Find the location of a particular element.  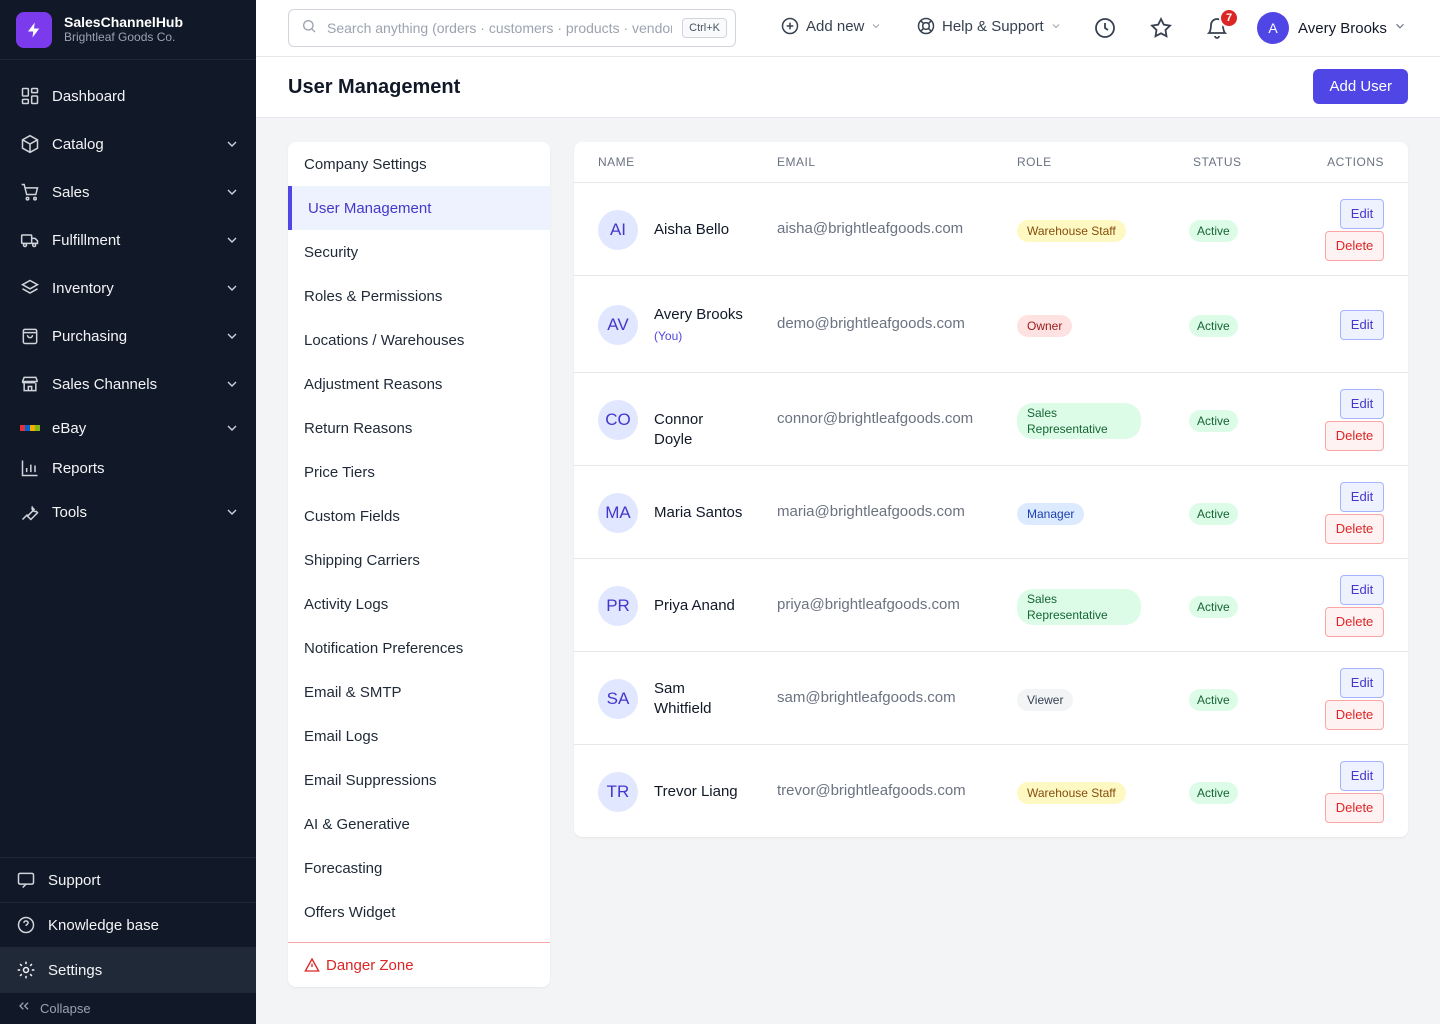

sidebar-item-sales: Sales is located at coordinates (128, 192).